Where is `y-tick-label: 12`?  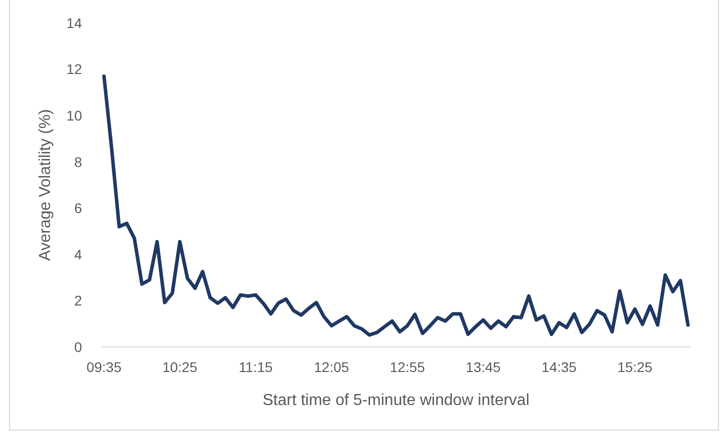 y-tick-label: 12 is located at coordinates (74, 69).